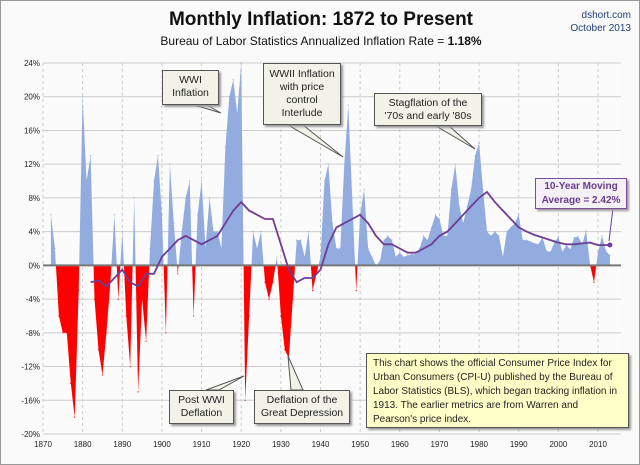 The height and width of the screenshot is (465, 640). Describe the element at coordinates (83, 444) in the screenshot. I see `x-tick-label: 1880` at that location.